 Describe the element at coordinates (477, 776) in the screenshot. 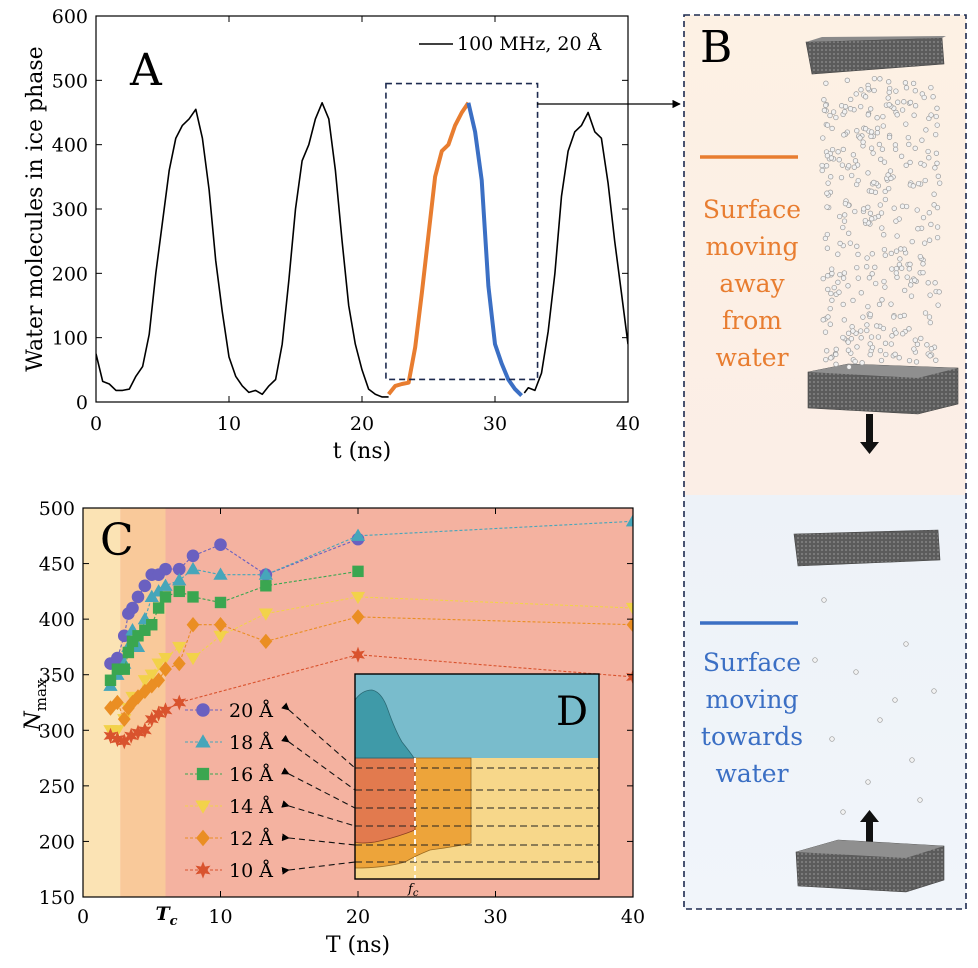

I see `panel-d-frame` at that location.